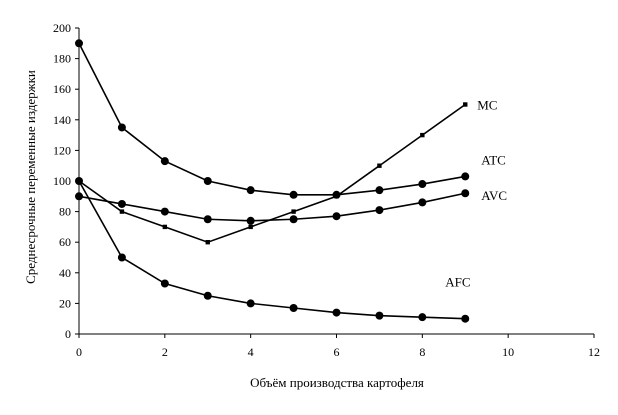  What do you see at coordinates (494, 195) in the screenshot?
I see `series-label-avc: AVC` at bounding box center [494, 195].